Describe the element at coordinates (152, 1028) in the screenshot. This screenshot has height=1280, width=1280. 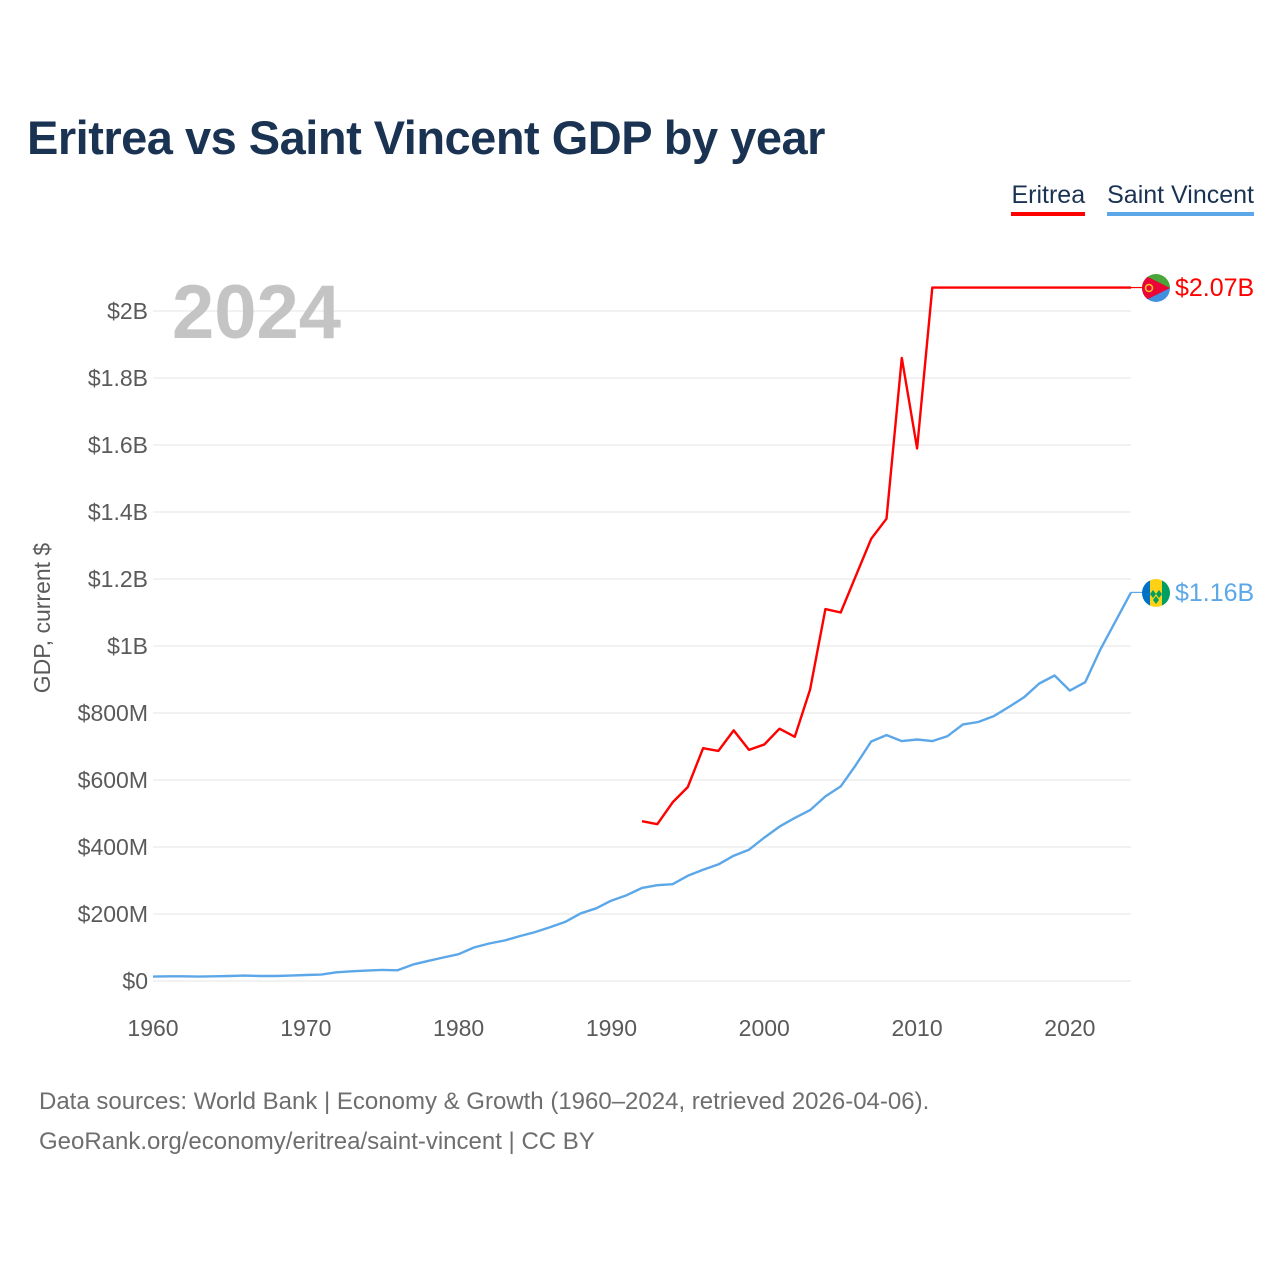
I see `x-tick-label: 1960` at that location.